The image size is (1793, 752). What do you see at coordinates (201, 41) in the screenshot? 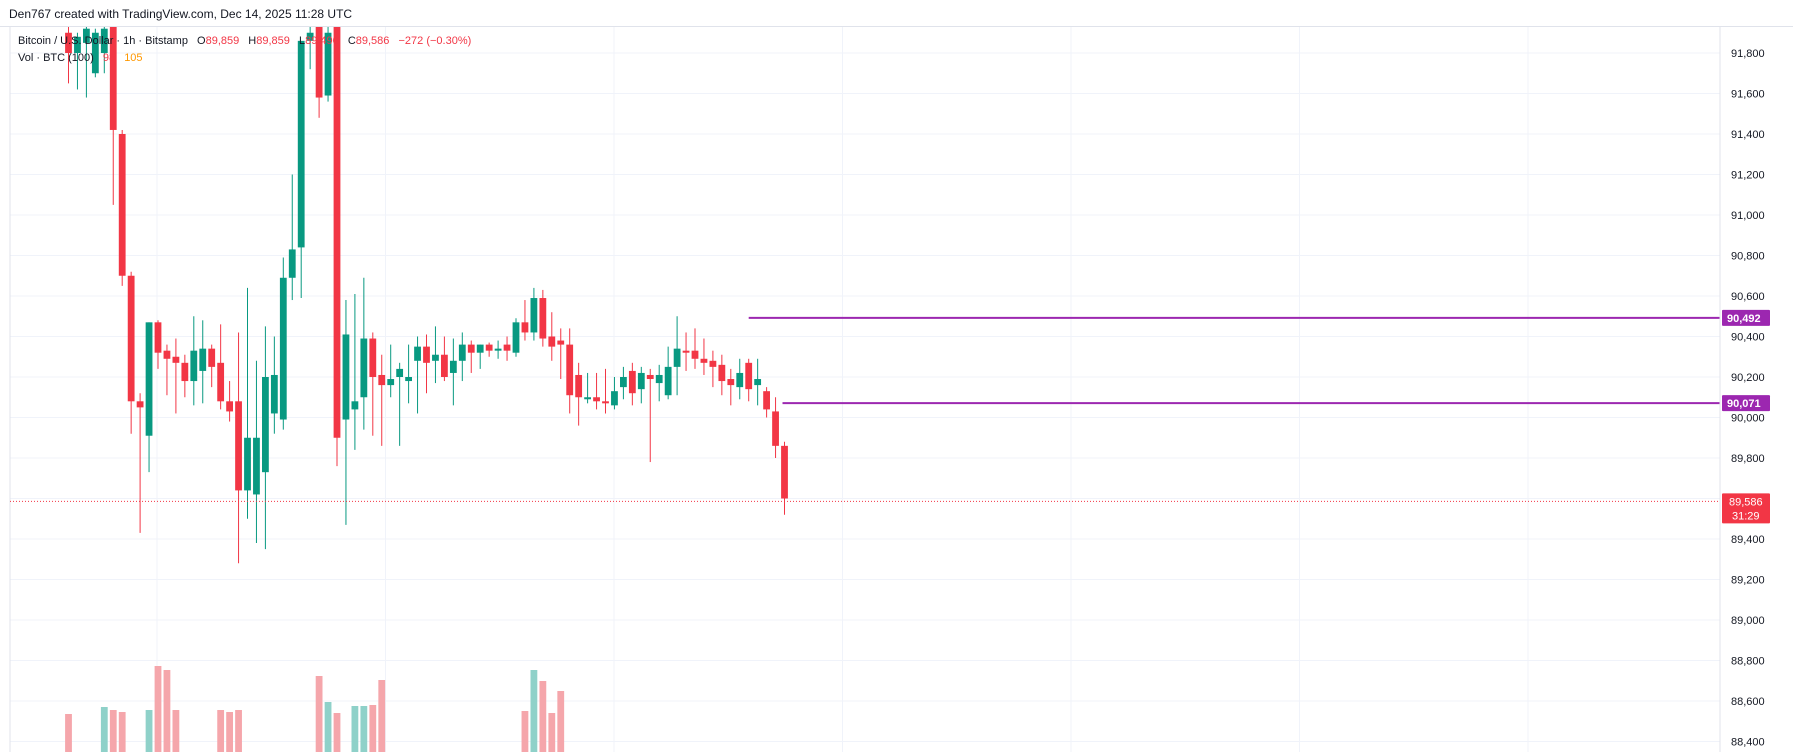
I see `open-label: O` at bounding box center [201, 41].